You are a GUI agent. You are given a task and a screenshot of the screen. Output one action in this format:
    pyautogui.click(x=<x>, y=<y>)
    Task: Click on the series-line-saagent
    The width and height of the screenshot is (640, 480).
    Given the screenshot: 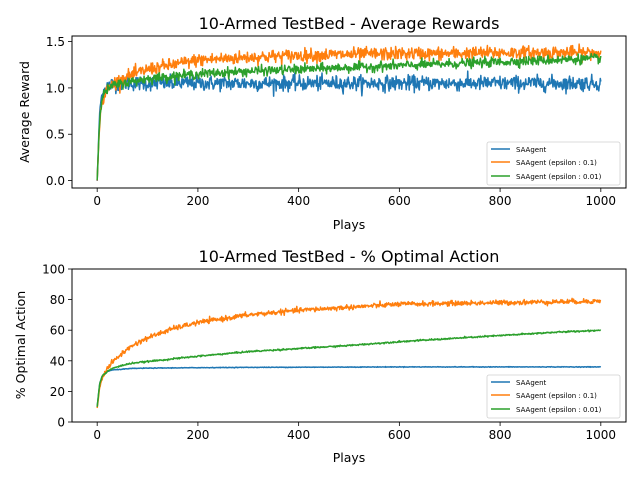 What is the action you would take?
    pyautogui.click(x=349, y=386)
    